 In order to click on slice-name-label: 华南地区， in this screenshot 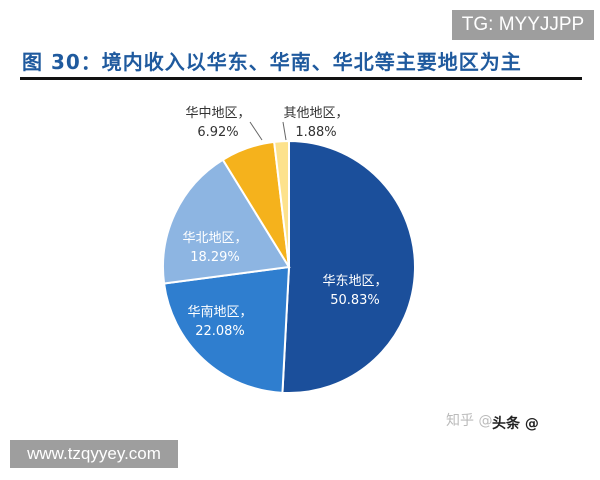, I will do `click(219, 312)`.